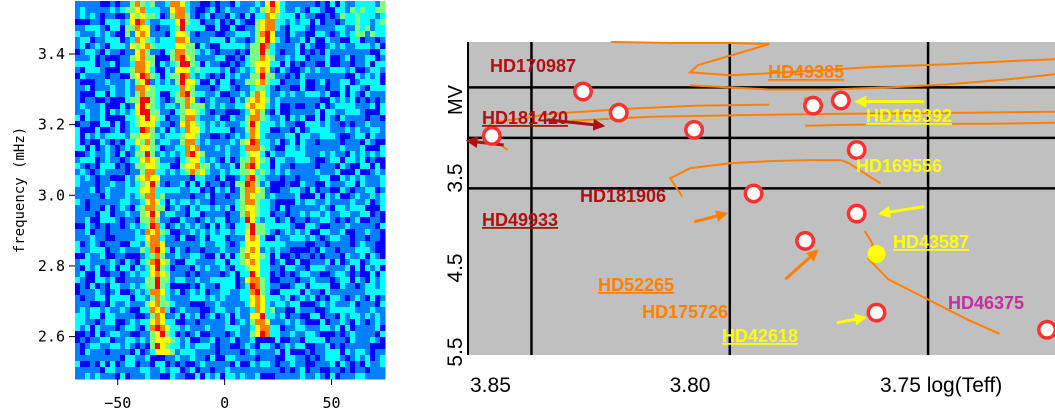  Describe the element at coordinates (930, 124) in the screenshot. I see `hr-track` at that location.